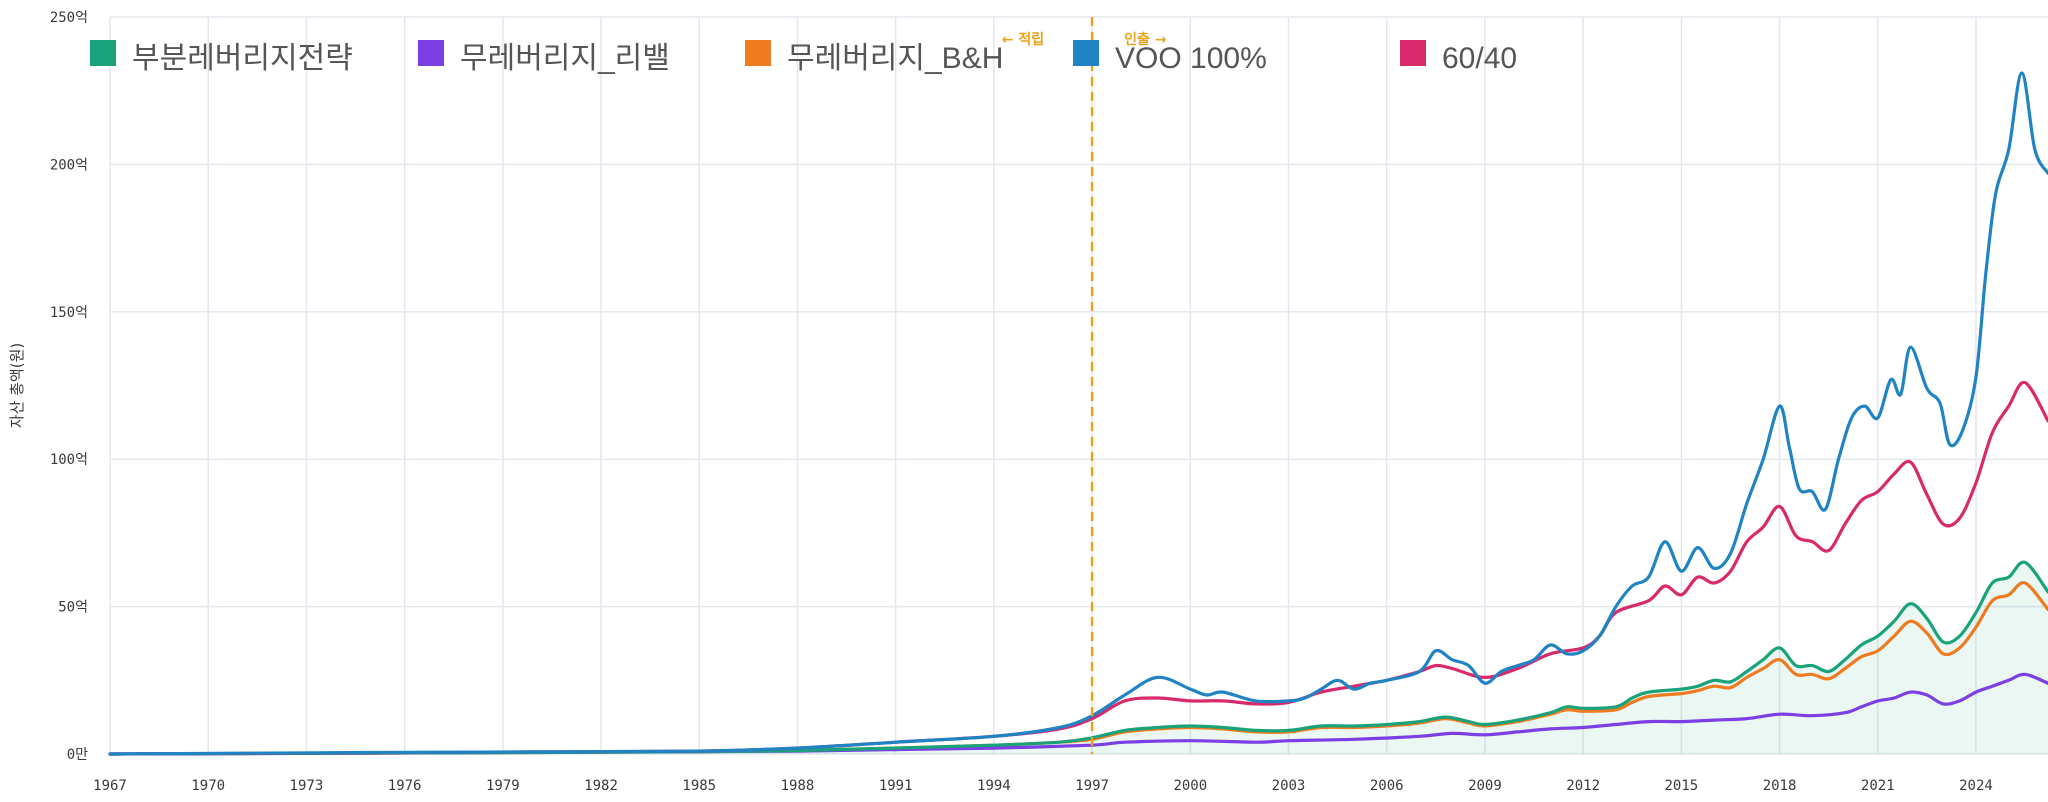  I want to click on legend-item-2: 무레버리지_B&H, so click(874, 57).